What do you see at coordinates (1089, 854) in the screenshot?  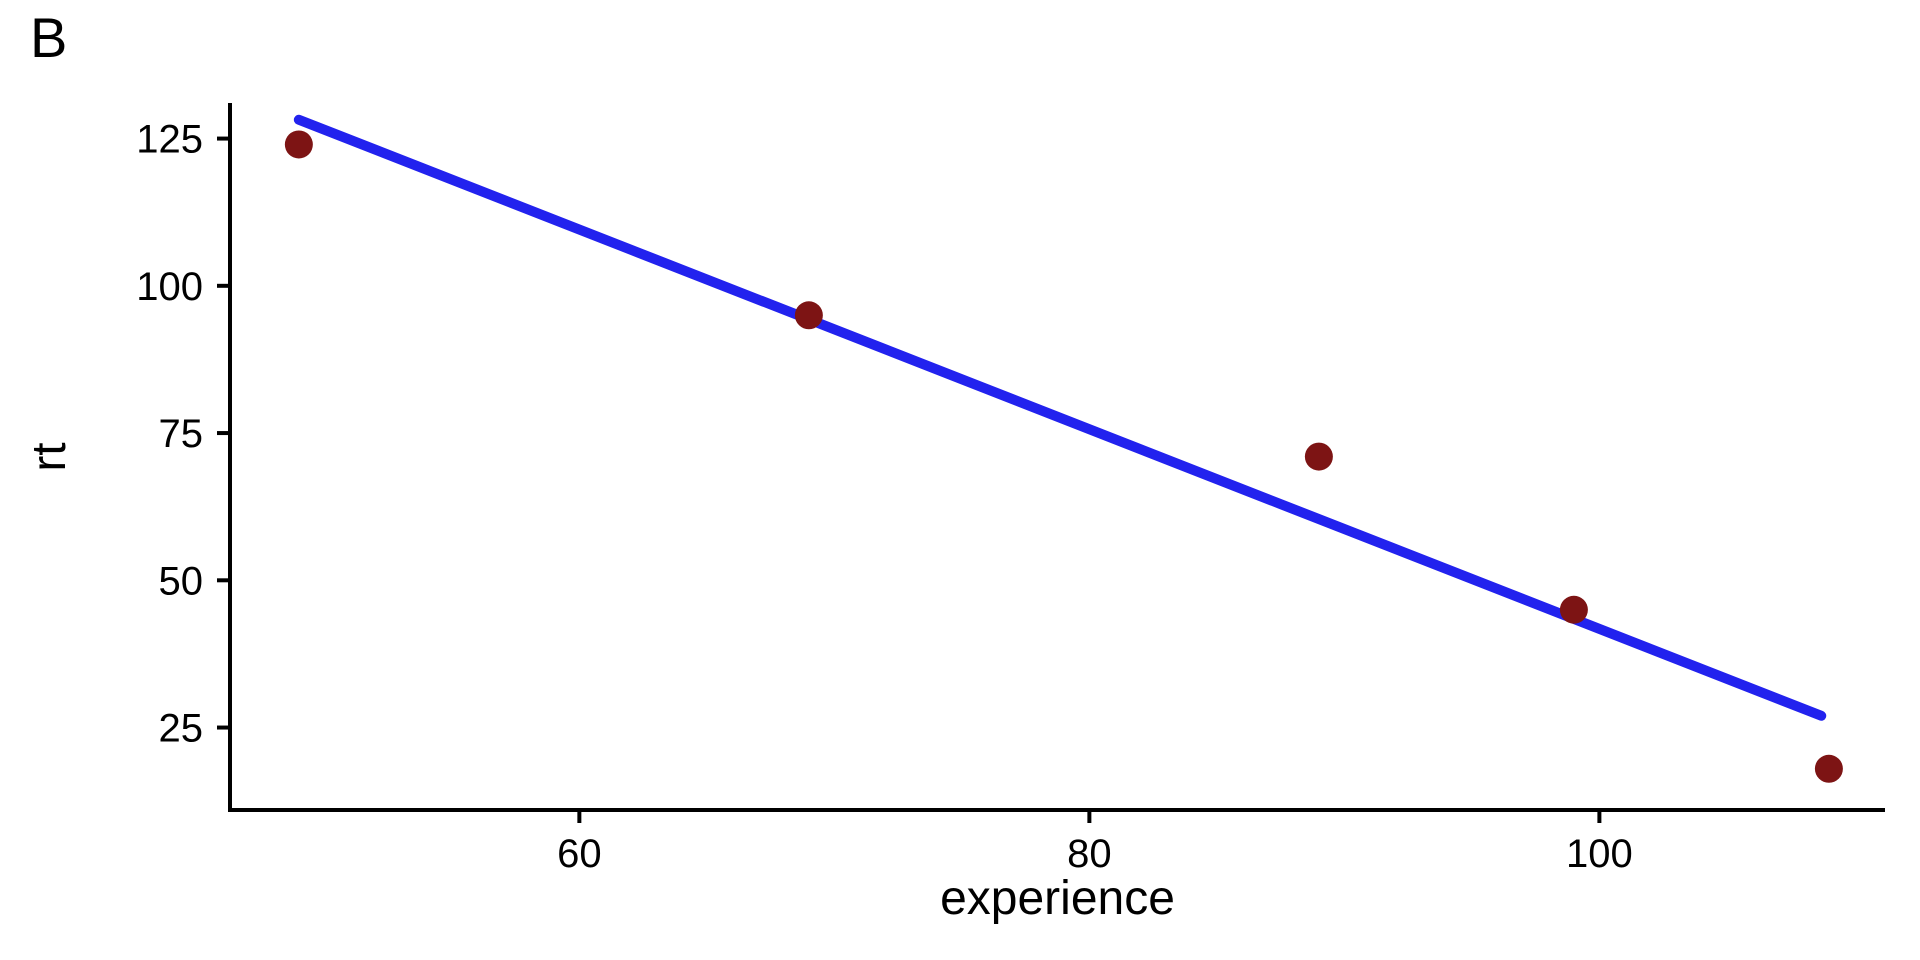 I see `x-tick-label: 80` at bounding box center [1089, 854].